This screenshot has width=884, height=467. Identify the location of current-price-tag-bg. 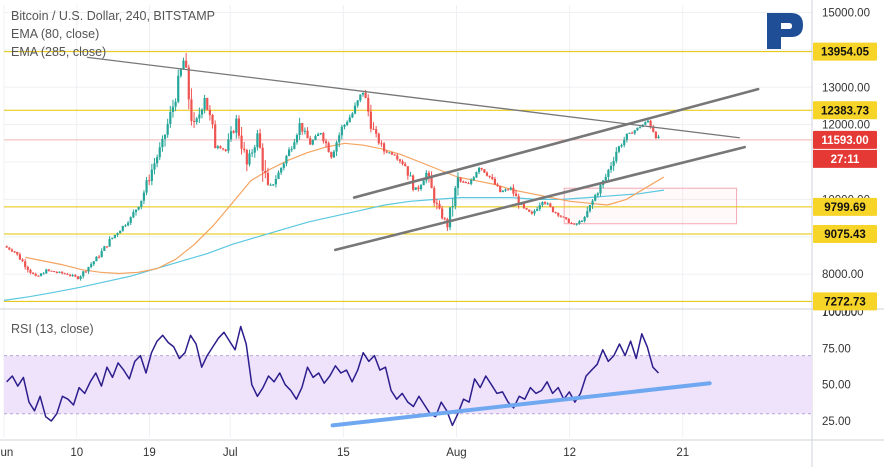
(845, 139).